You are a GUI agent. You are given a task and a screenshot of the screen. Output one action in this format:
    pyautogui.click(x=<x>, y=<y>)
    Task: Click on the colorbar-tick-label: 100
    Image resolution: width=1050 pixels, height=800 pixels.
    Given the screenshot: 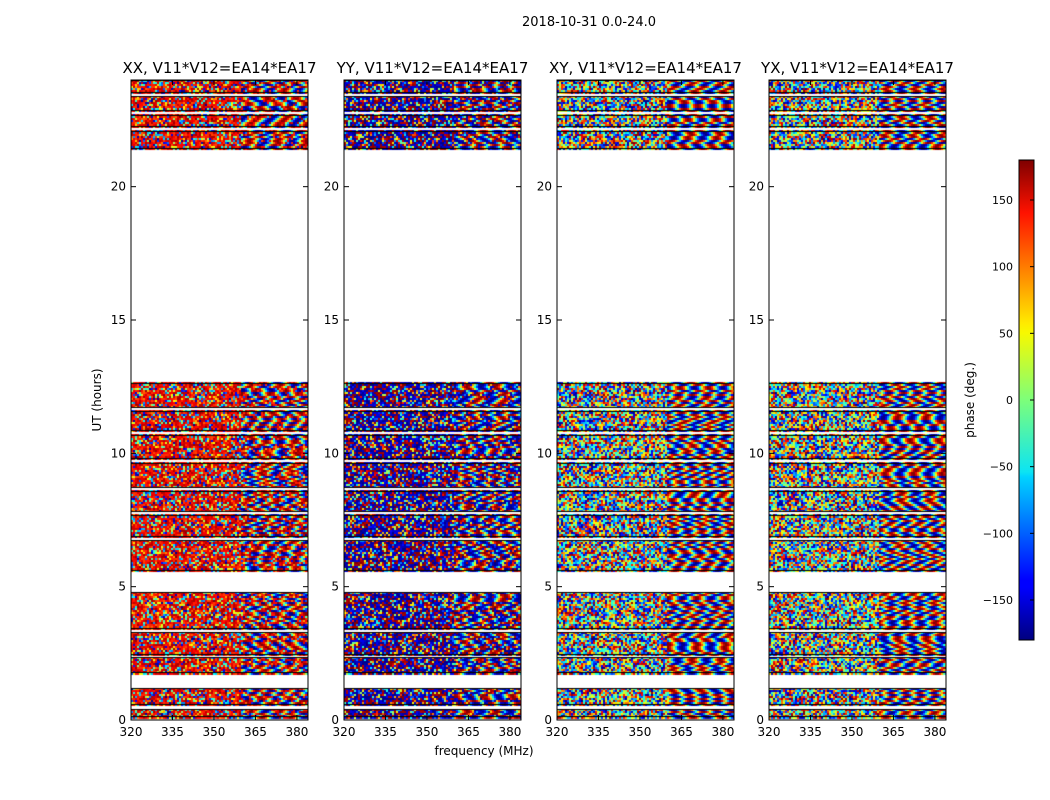 What is the action you would take?
    pyautogui.click(x=1002, y=267)
    